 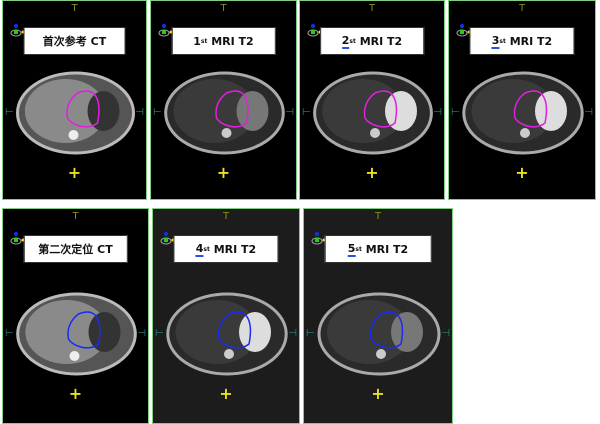 What do you see at coordinates (199, 249) in the screenshot?
I see `scan-index: 4` at bounding box center [199, 249].